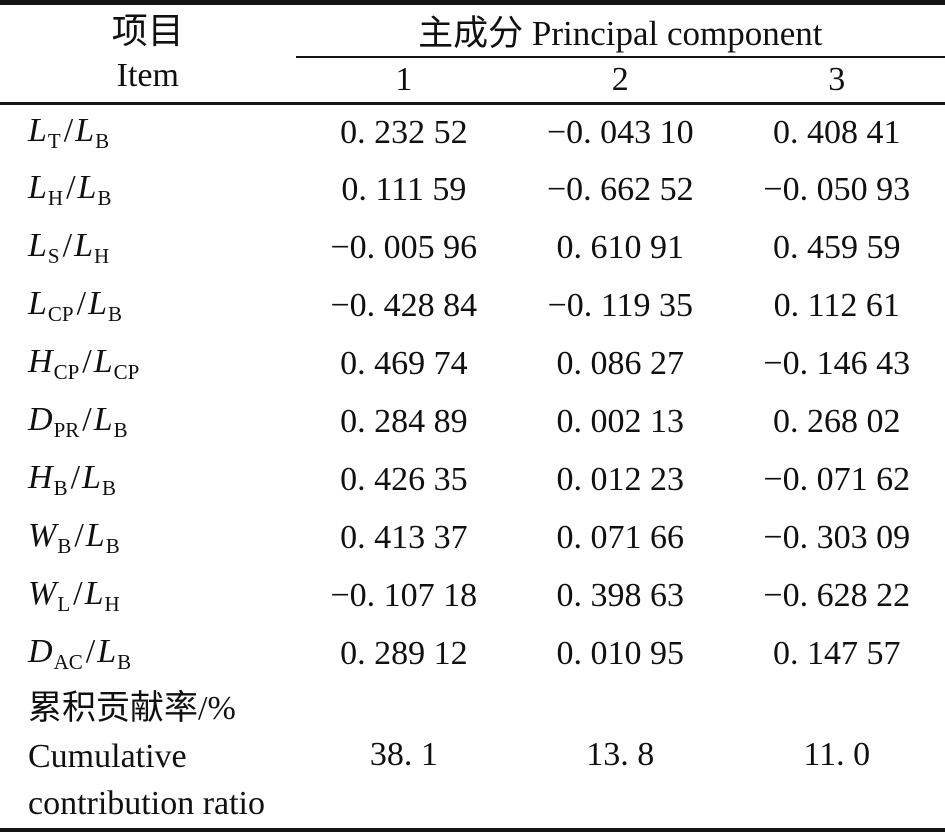 The width and height of the screenshot is (945, 832). I want to click on principal-component-header: 主成分 Principal component, so click(620, 30).